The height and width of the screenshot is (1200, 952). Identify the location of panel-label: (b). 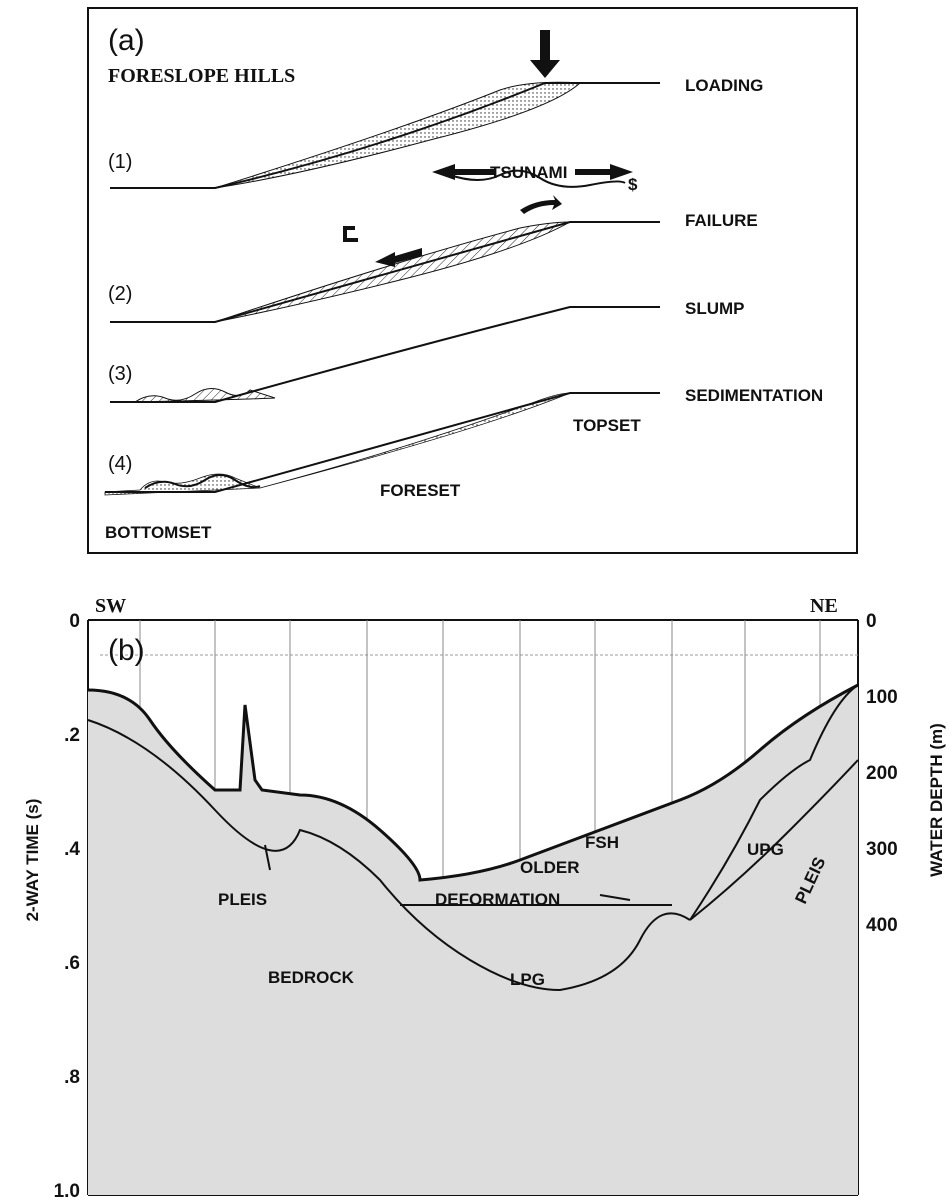
(126, 650).